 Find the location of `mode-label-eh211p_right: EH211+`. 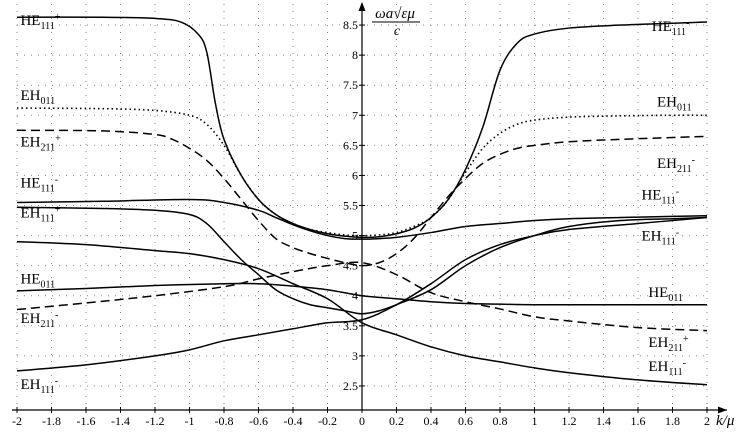

mode-label-eh211p_right: EH211+ is located at coordinates (668, 344).